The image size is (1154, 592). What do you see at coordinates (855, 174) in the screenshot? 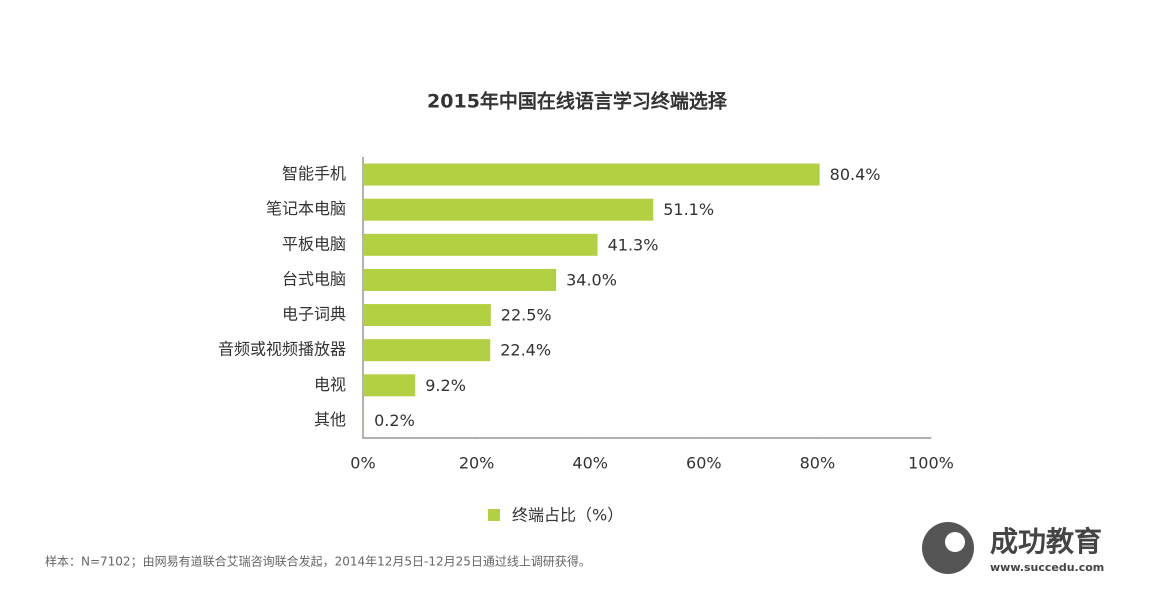
I see `value-label: 80.4%` at bounding box center [855, 174].